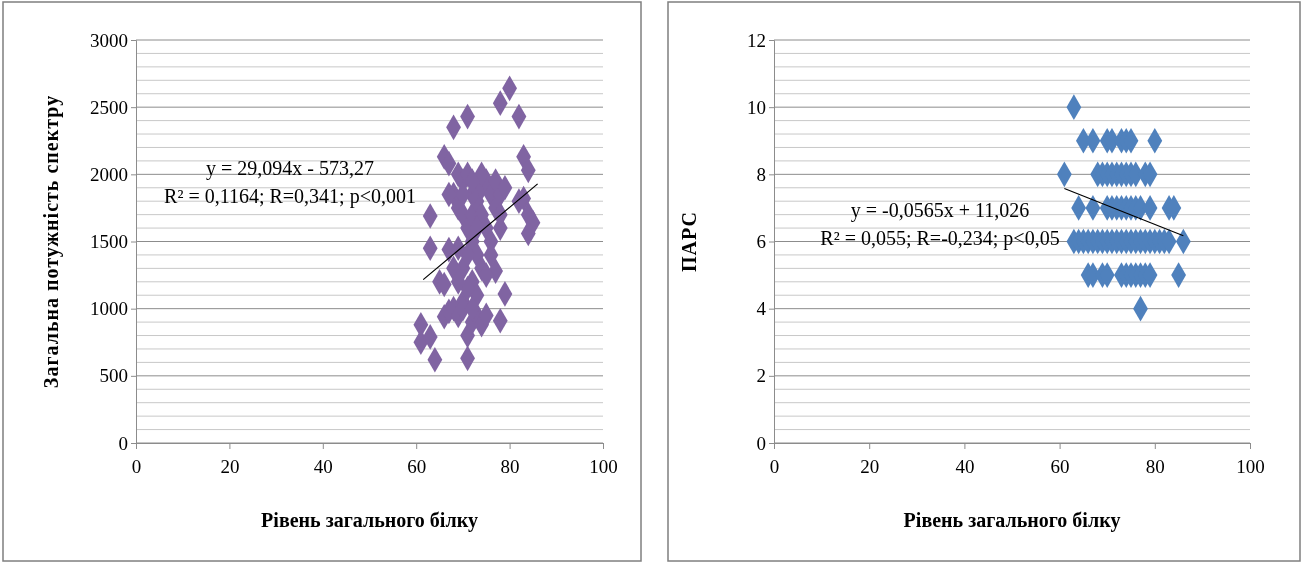 The image size is (1304, 563). What do you see at coordinates (109, 174) in the screenshot?
I see `y-tick-label: 2000` at bounding box center [109, 174].